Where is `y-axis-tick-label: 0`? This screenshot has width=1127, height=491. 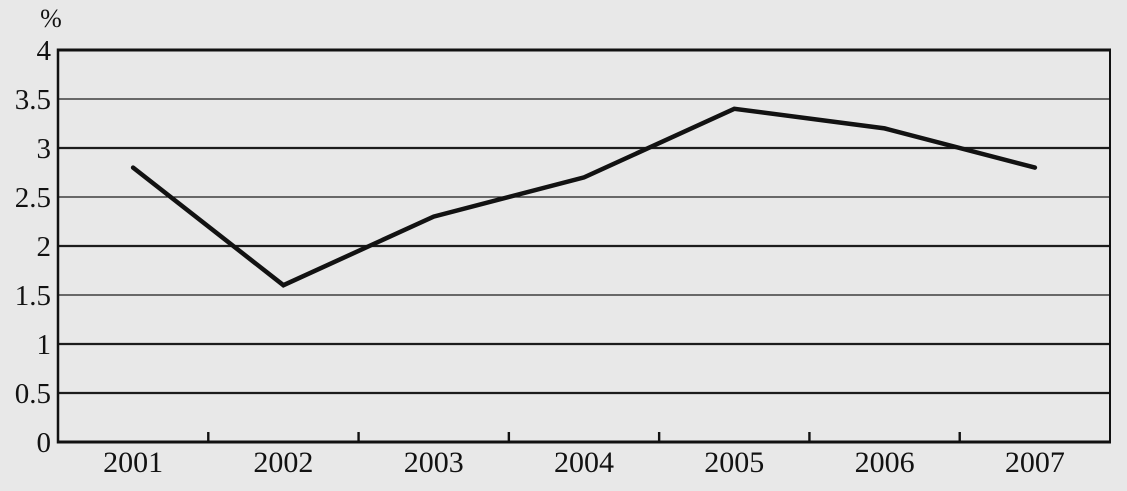
y-axis-tick-label: 0 is located at coordinates (44, 443).